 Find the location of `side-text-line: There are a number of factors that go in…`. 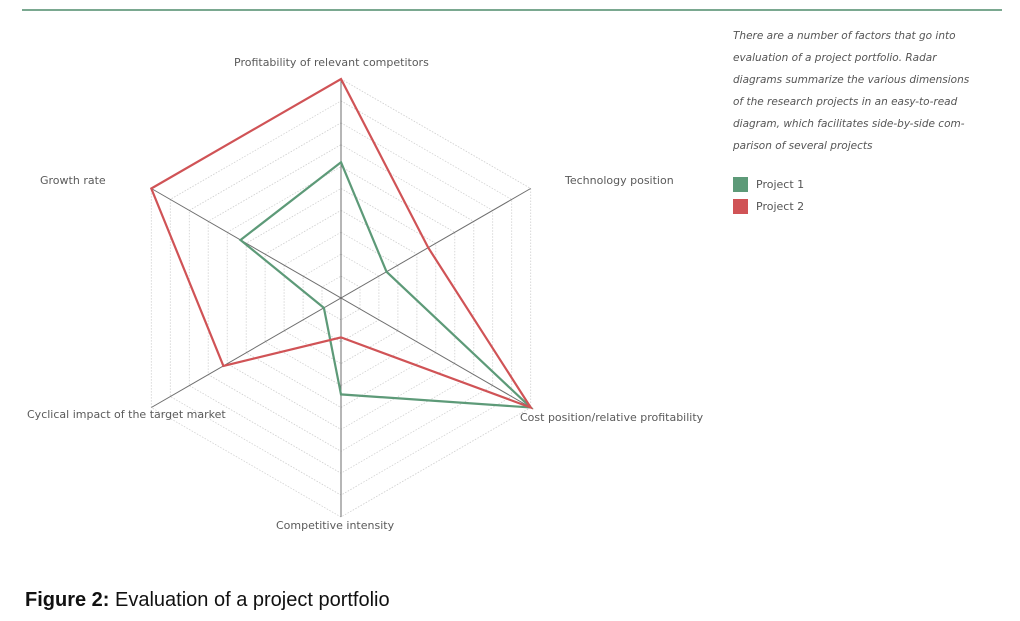

side-text-line: There are a number of factors that go in… is located at coordinates (844, 36).